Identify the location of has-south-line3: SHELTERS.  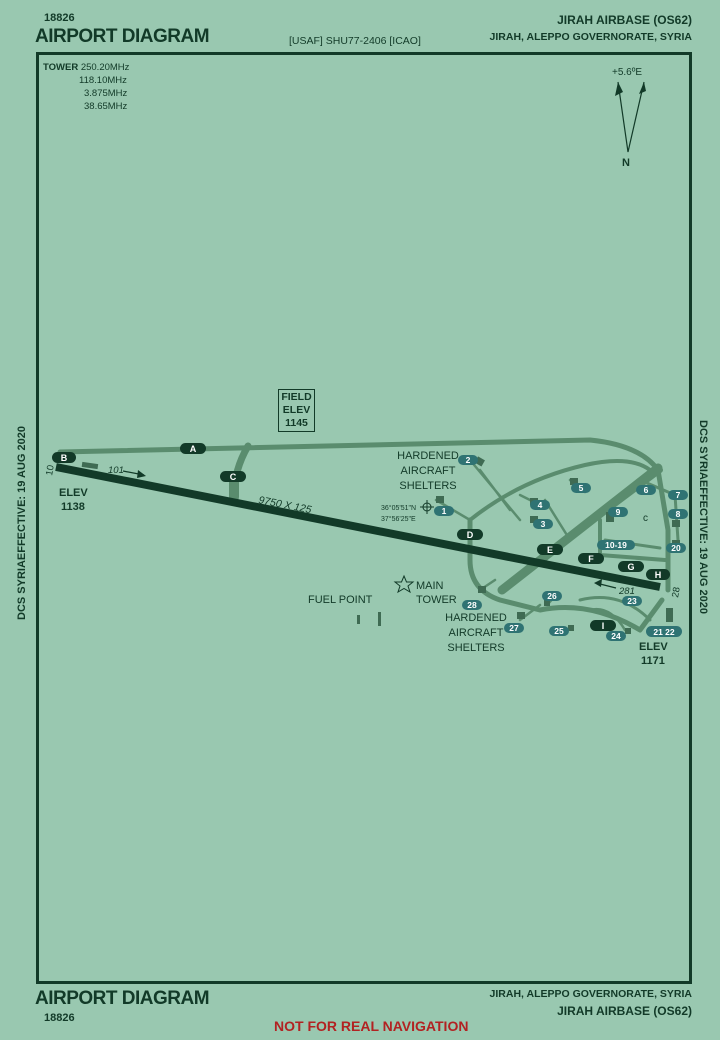
(476, 648).